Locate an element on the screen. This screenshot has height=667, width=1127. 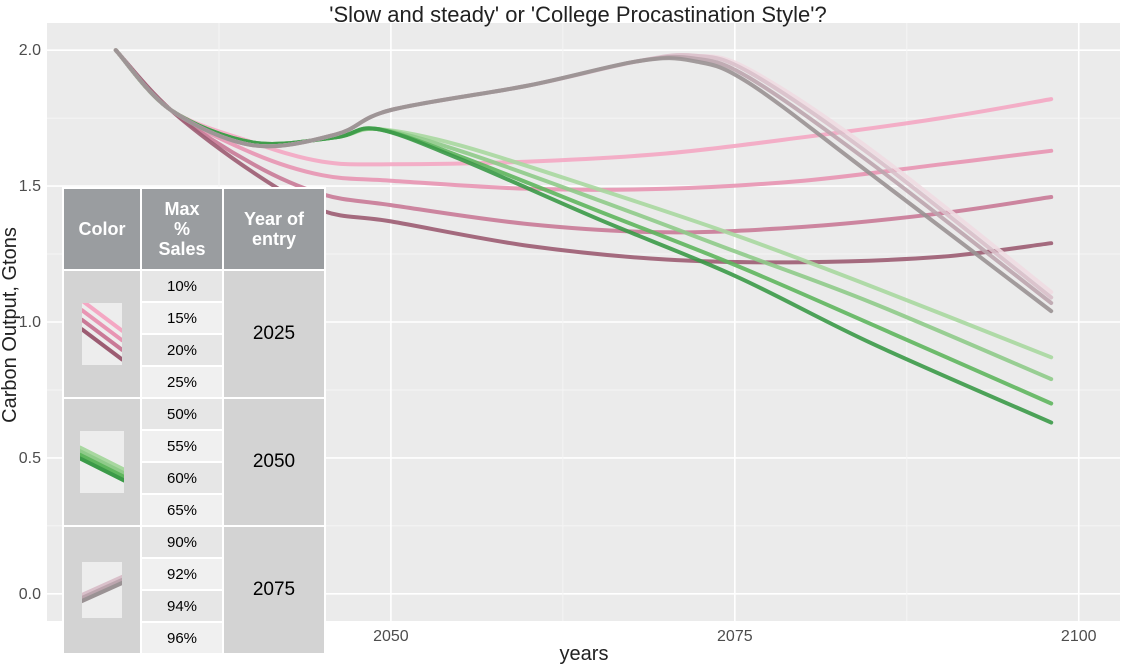
y-tick-label: 1.0 is located at coordinates (30, 322).